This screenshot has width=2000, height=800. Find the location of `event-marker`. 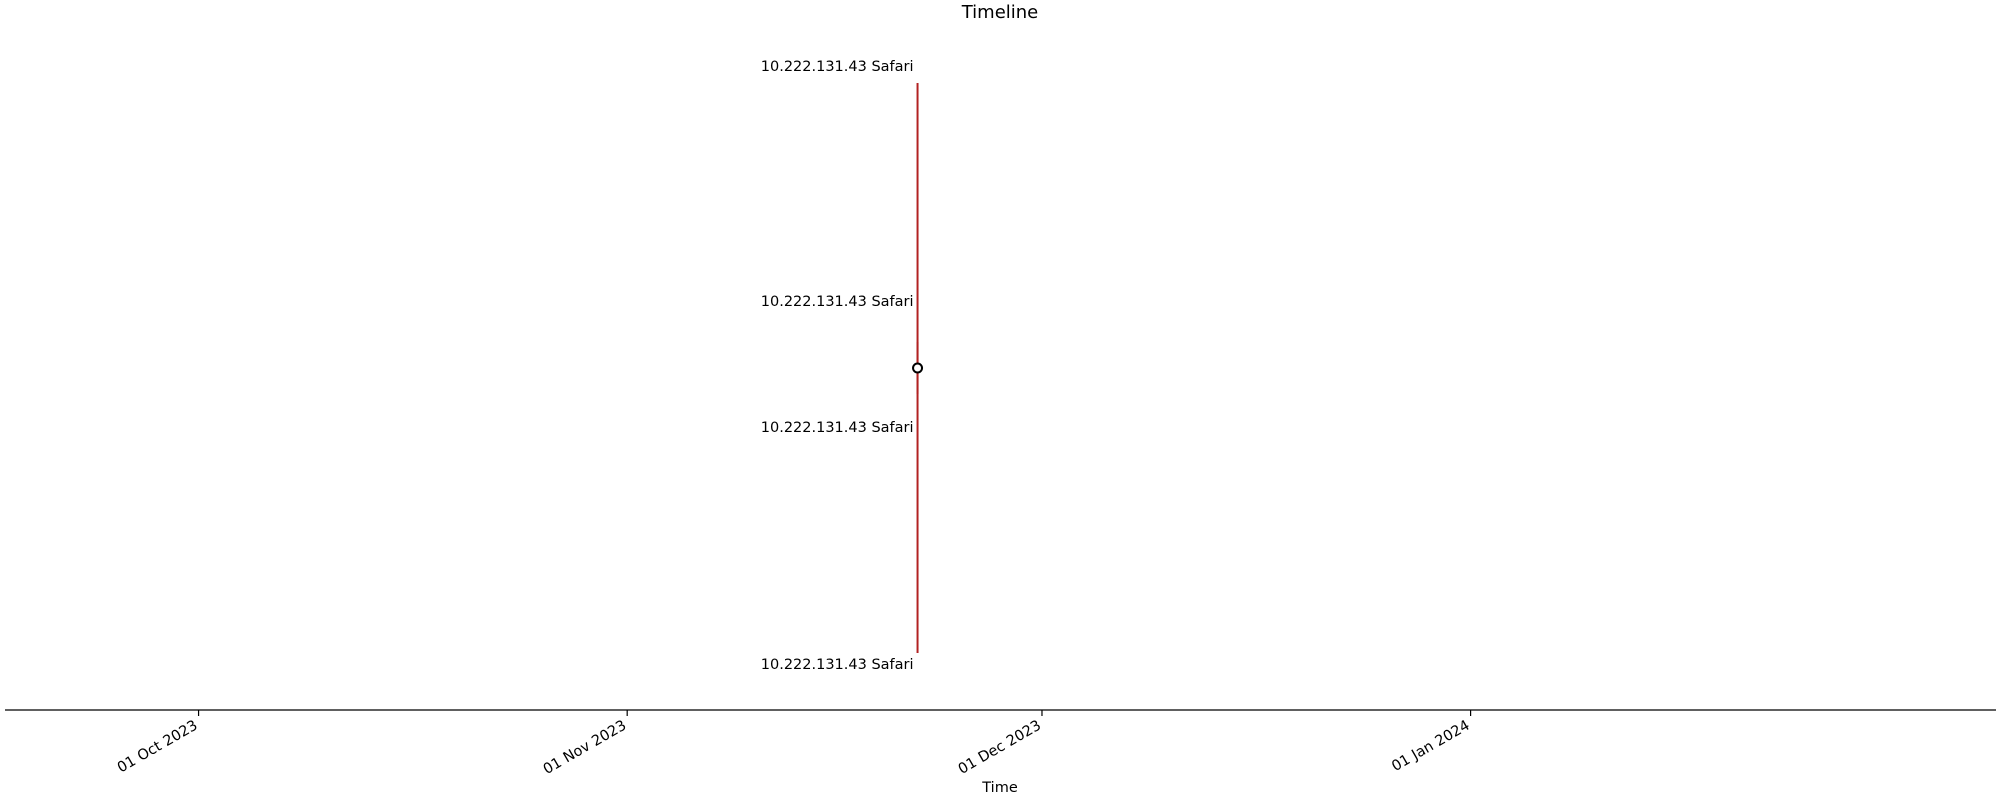

event-marker is located at coordinates (918, 368).